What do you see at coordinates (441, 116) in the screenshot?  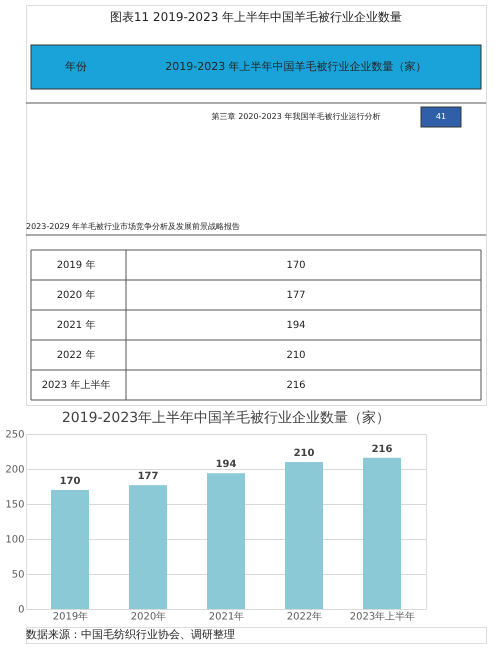 I see `text: 41` at bounding box center [441, 116].